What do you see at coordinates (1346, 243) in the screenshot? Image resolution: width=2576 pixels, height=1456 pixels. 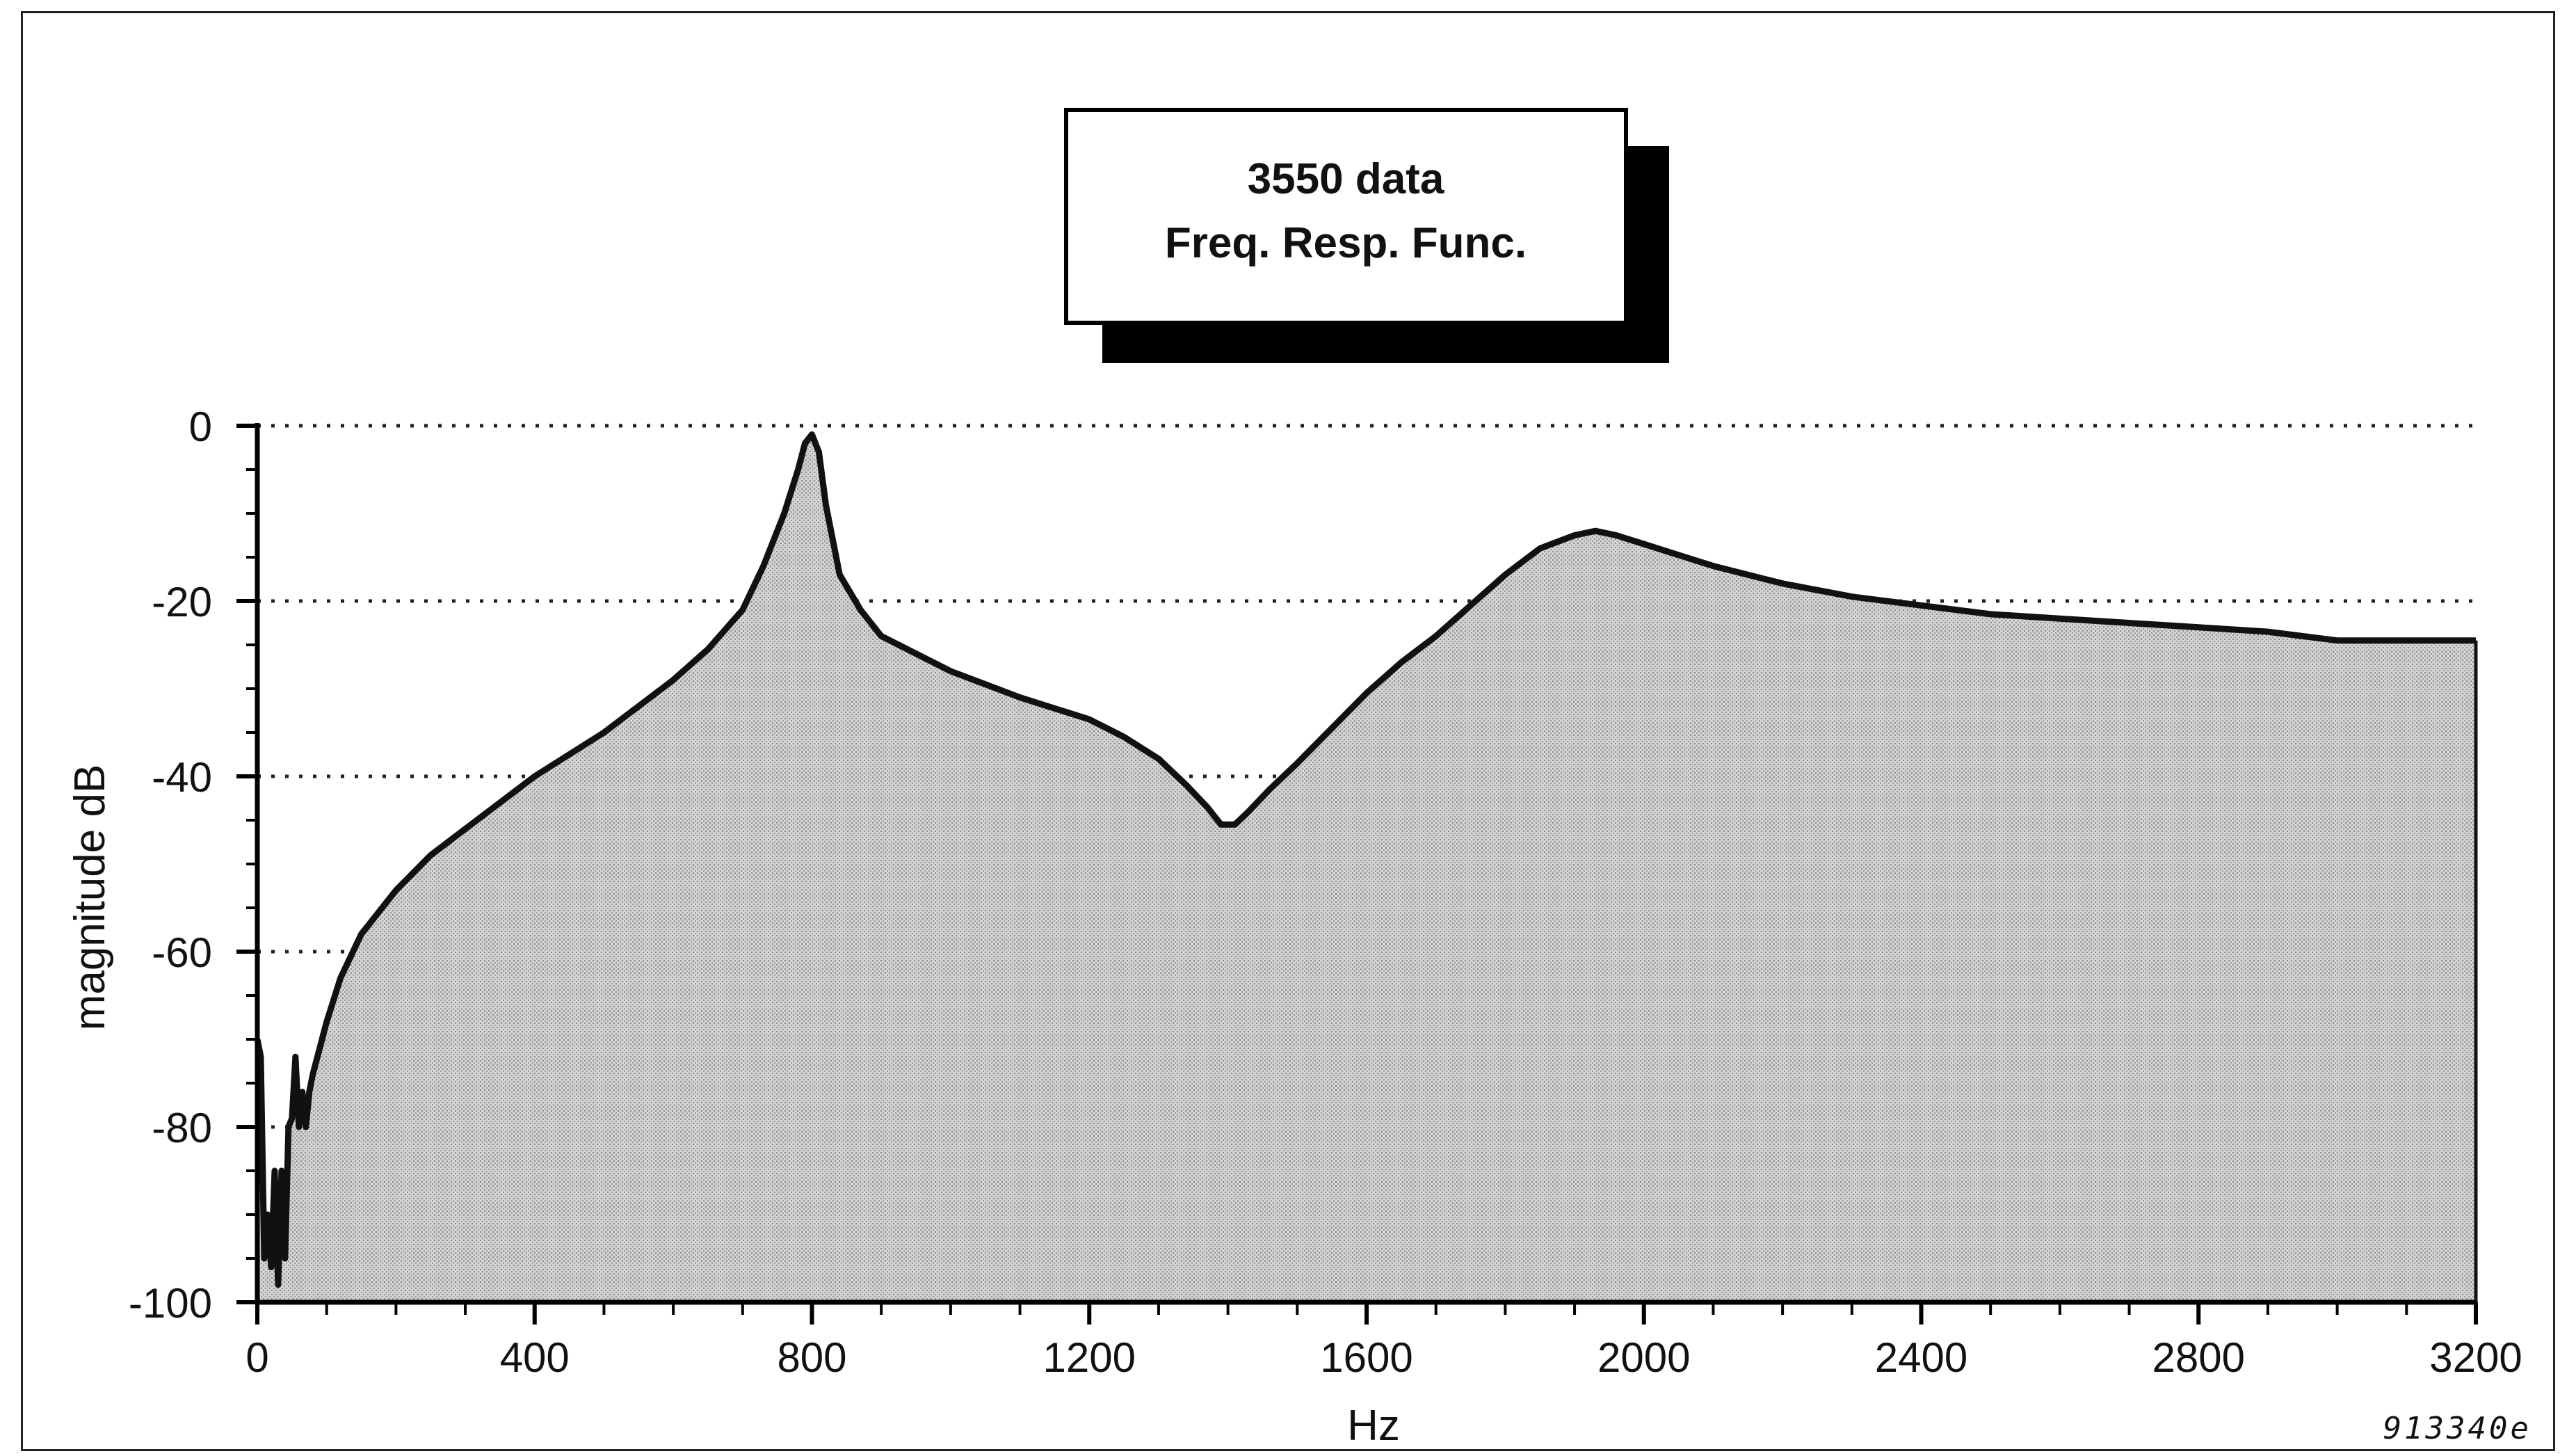 I see `chart-title-line-2: Freq. Resp. Func.` at bounding box center [1346, 243].